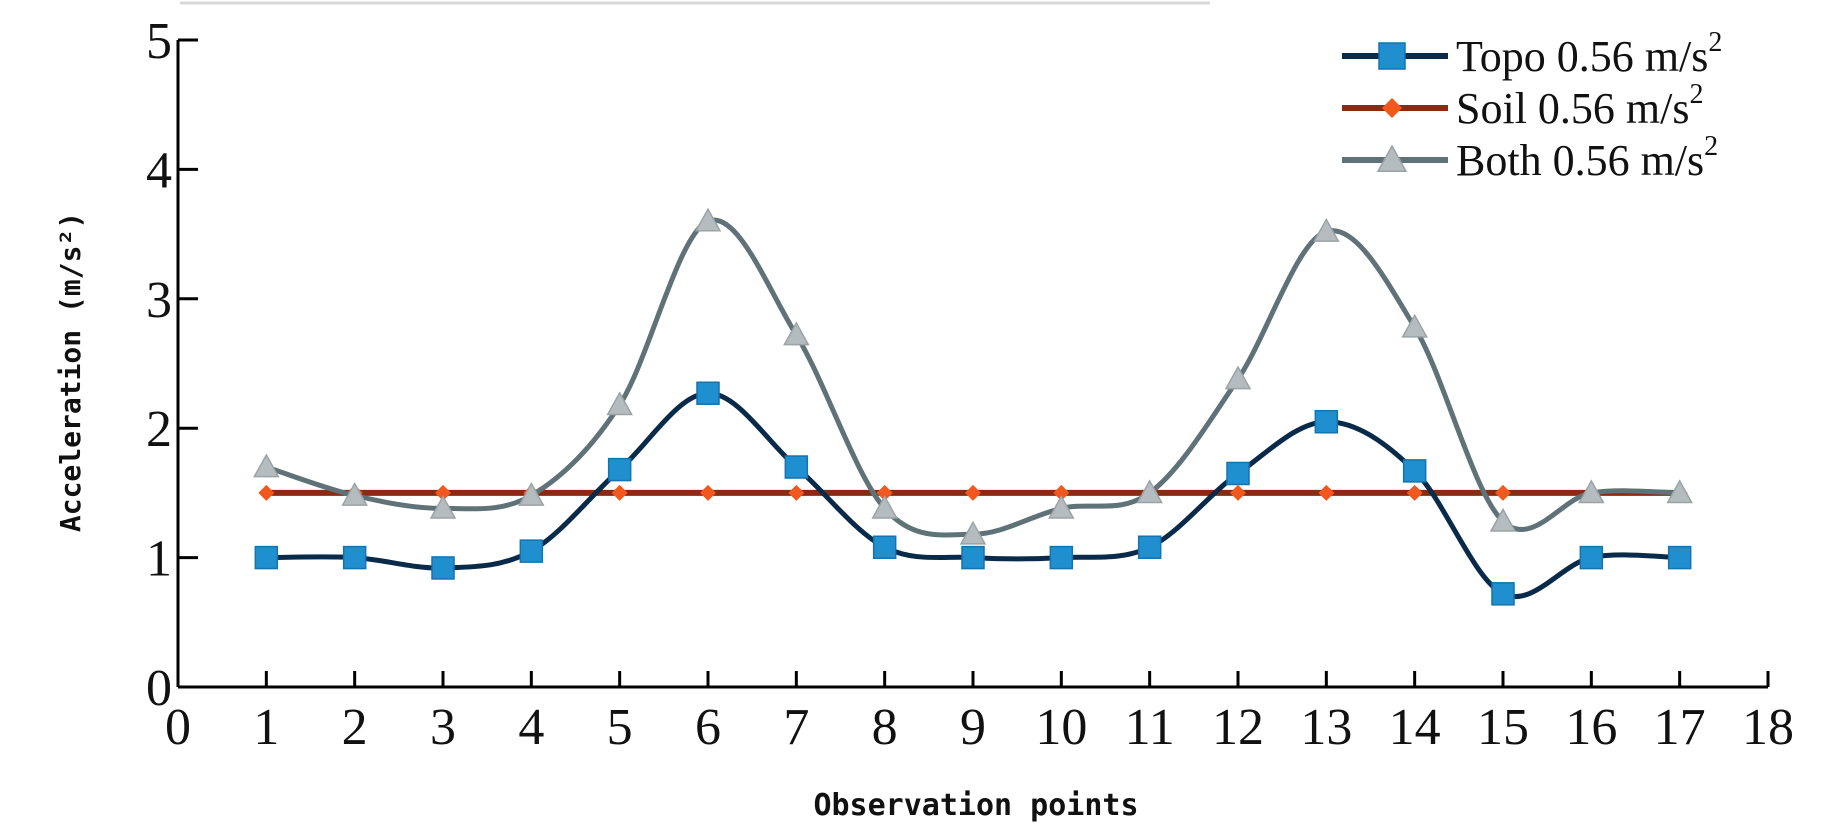  I want to click on legend-label-unit-0: m/s, so click(1677, 56).